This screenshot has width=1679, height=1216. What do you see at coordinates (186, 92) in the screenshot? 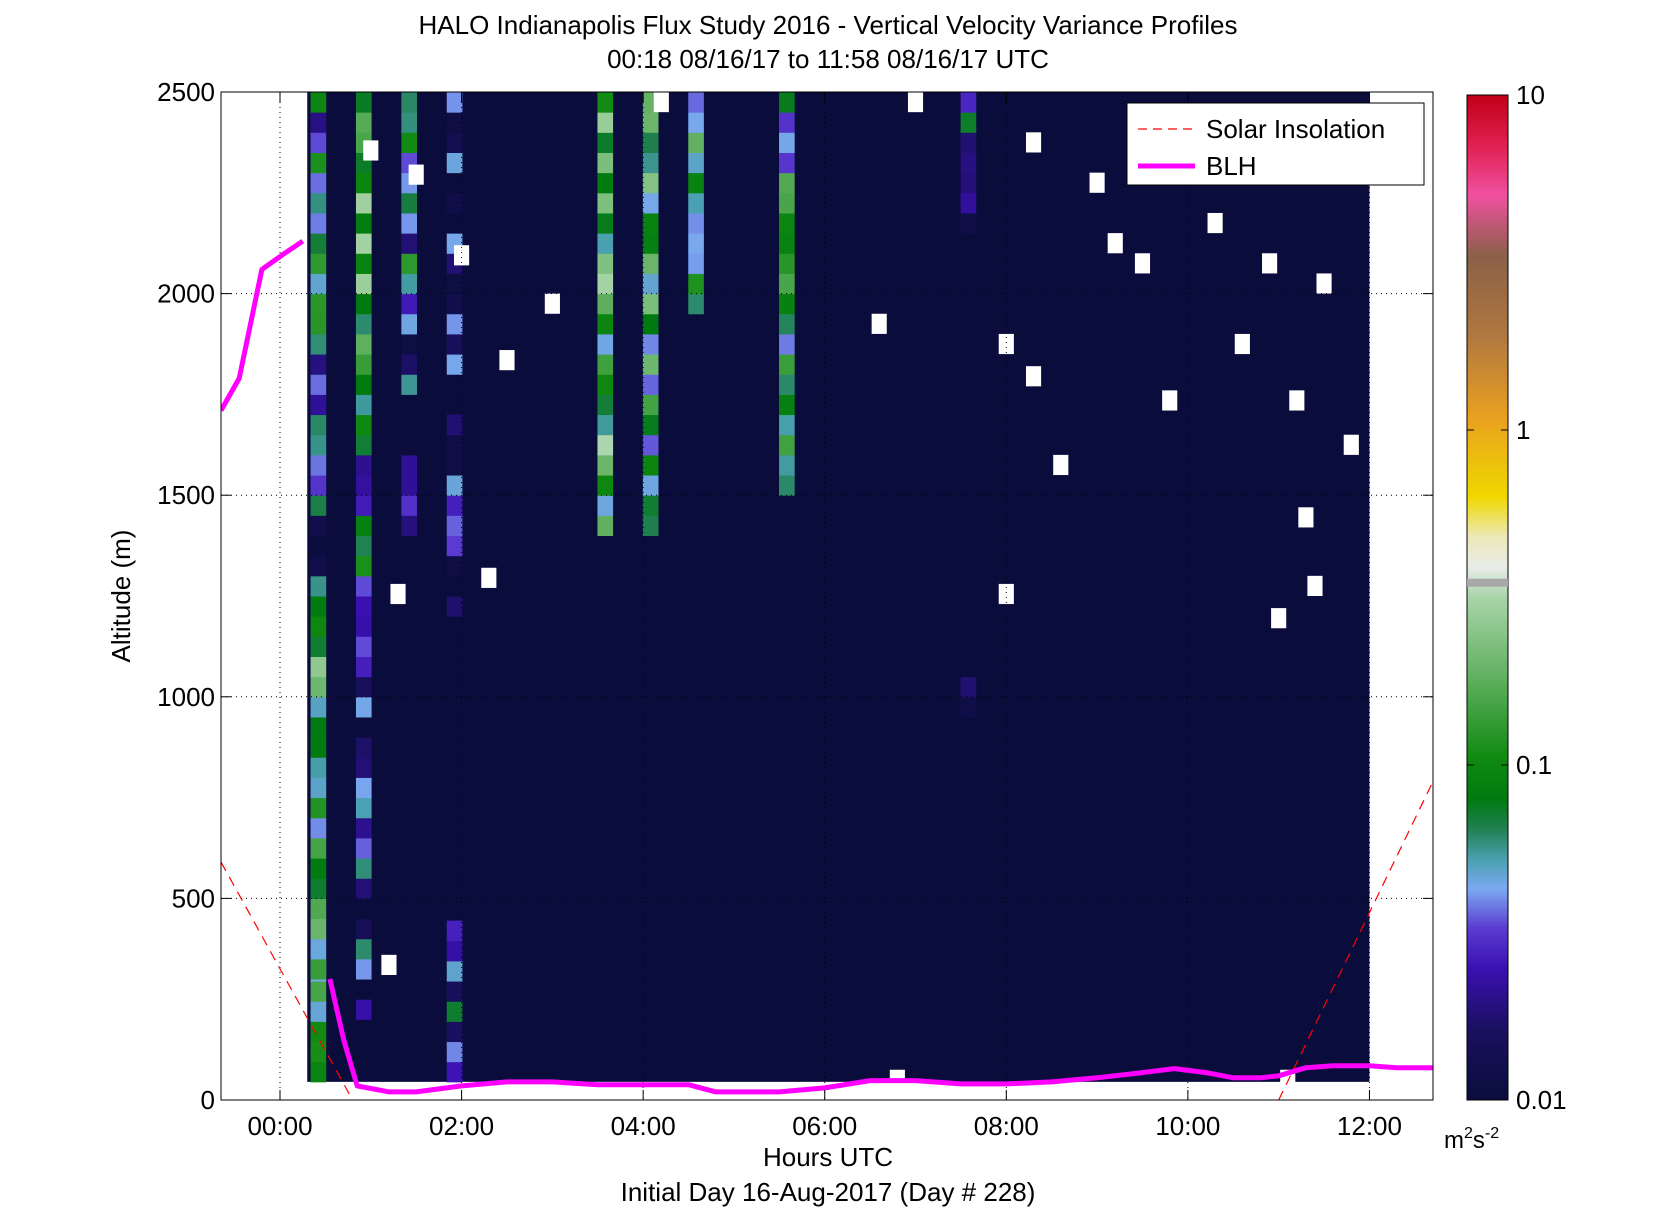
I see `y-tick-label: 2500` at bounding box center [186, 92].